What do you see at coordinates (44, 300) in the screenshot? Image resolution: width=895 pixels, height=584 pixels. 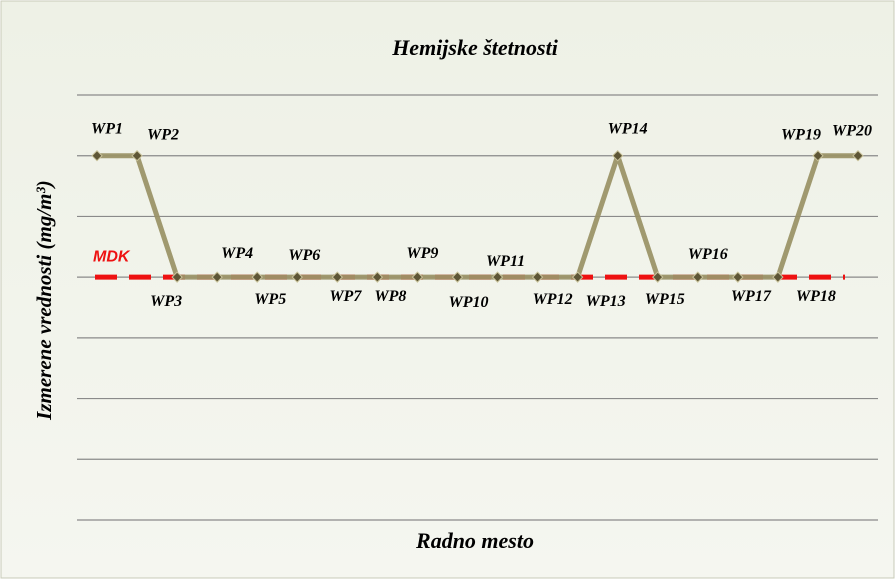 I see `y-axis-label: Izmerene vrednosti (mg/m³)` at bounding box center [44, 300].